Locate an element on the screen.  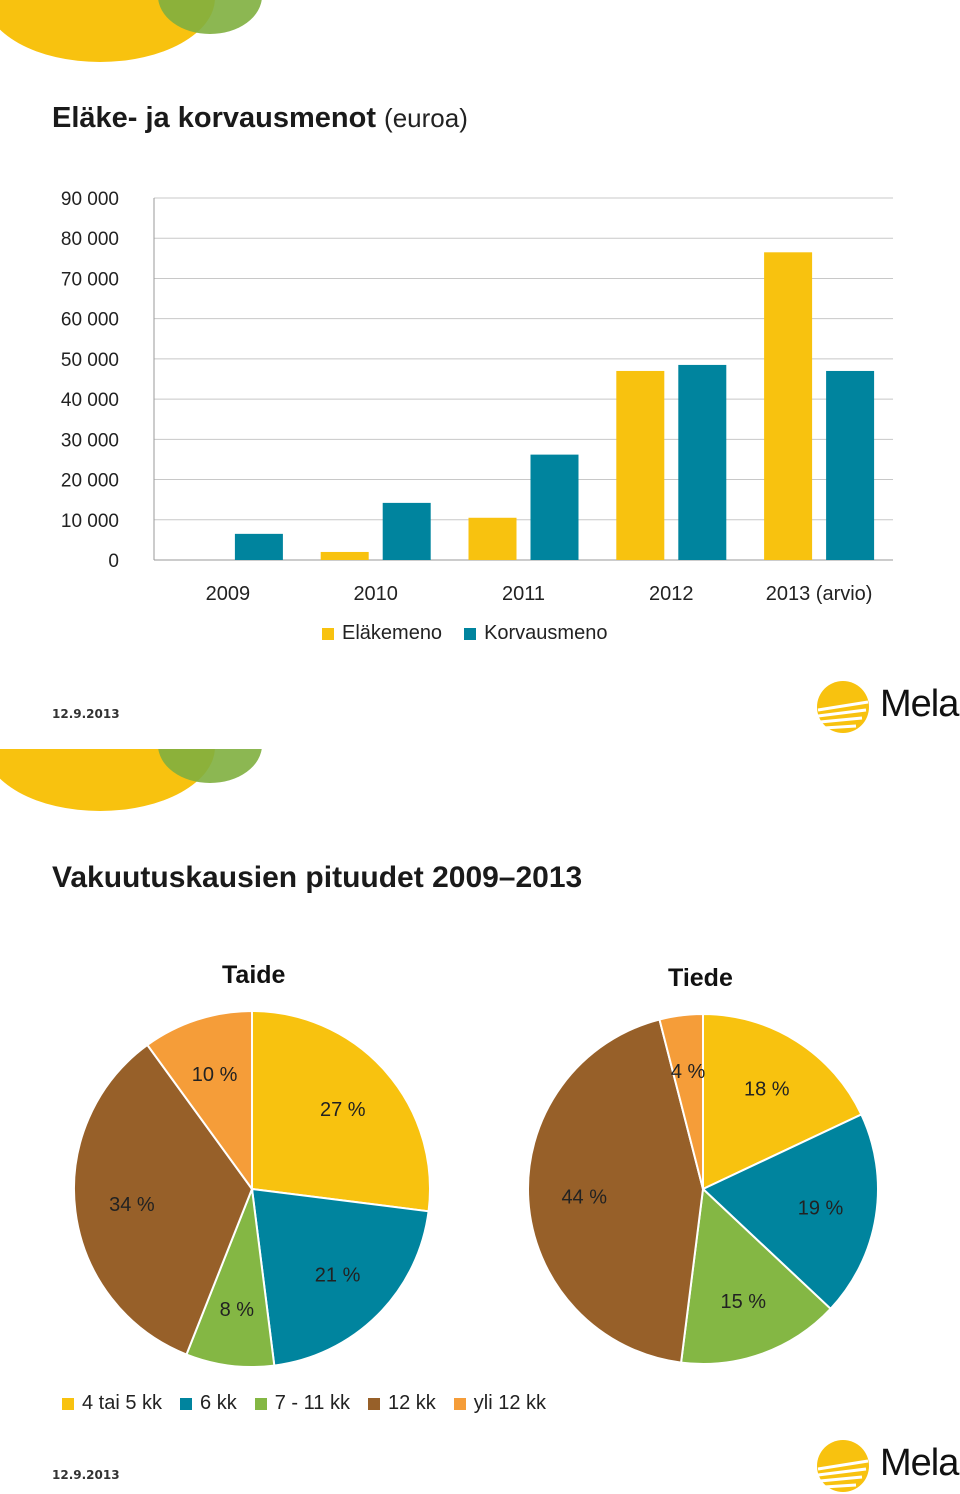
pie-title-taide: Taide is located at coordinates (254, 975).